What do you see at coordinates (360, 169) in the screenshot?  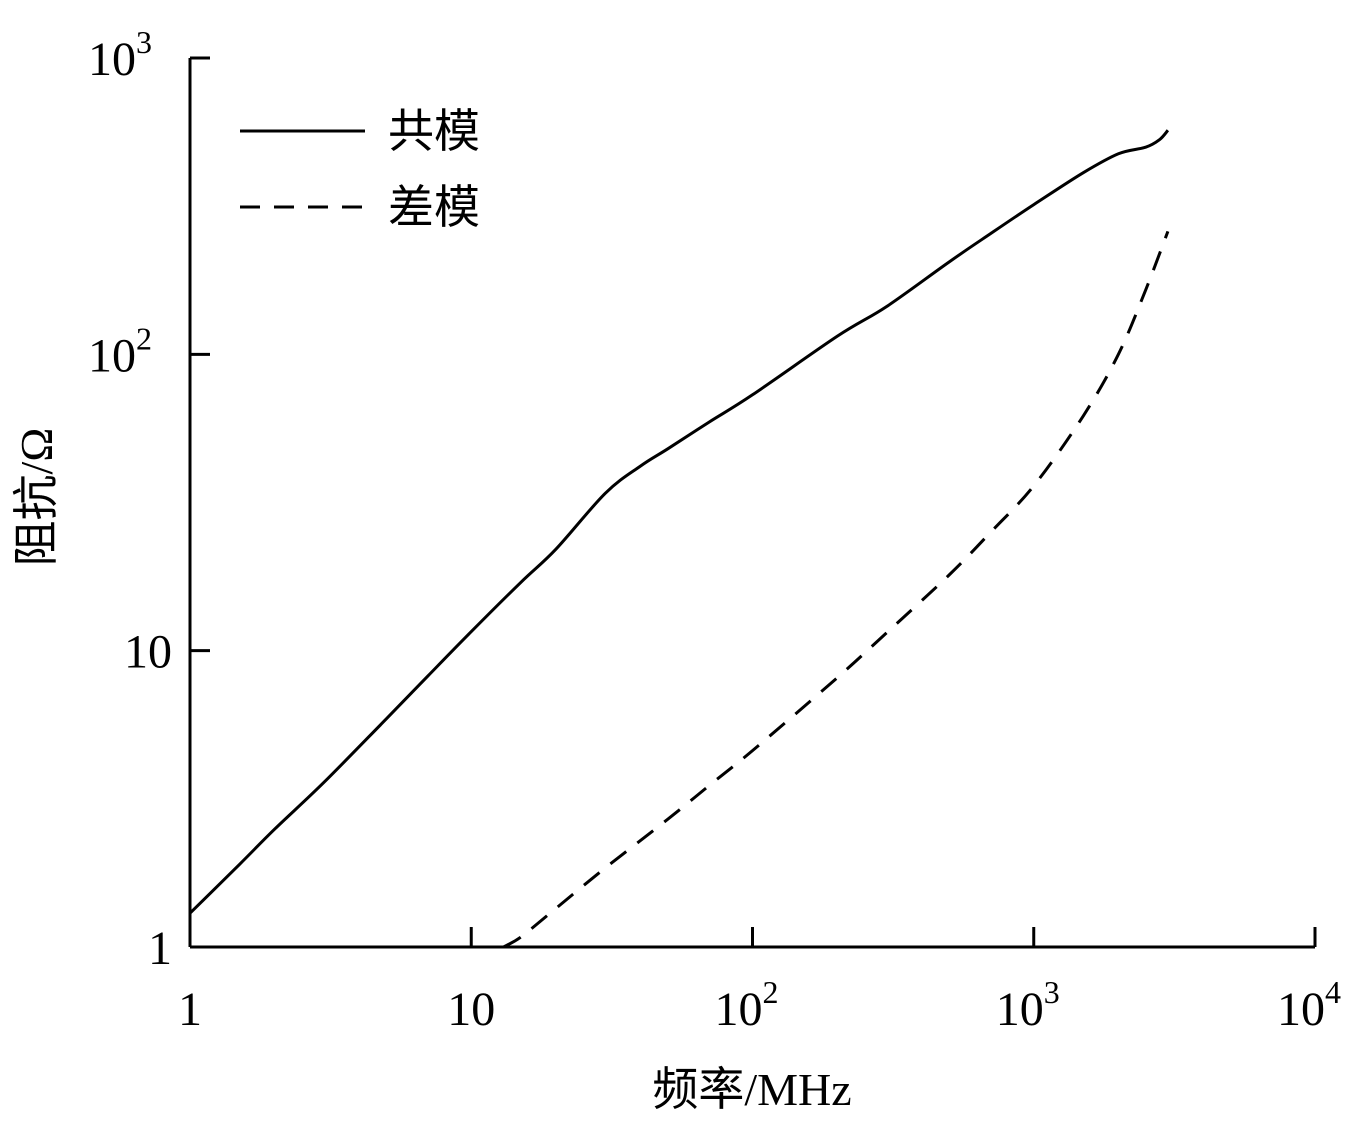 I see `legend: 共模 差模` at bounding box center [360, 169].